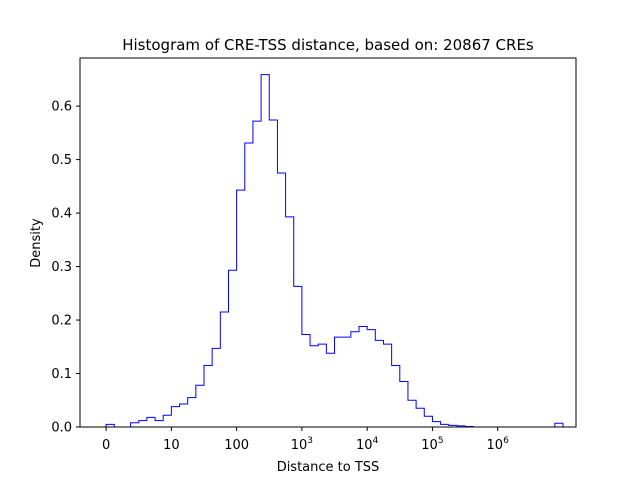  What do you see at coordinates (61, 214) in the screenshot?
I see `y-tick-label: 0.4` at bounding box center [61, 214].